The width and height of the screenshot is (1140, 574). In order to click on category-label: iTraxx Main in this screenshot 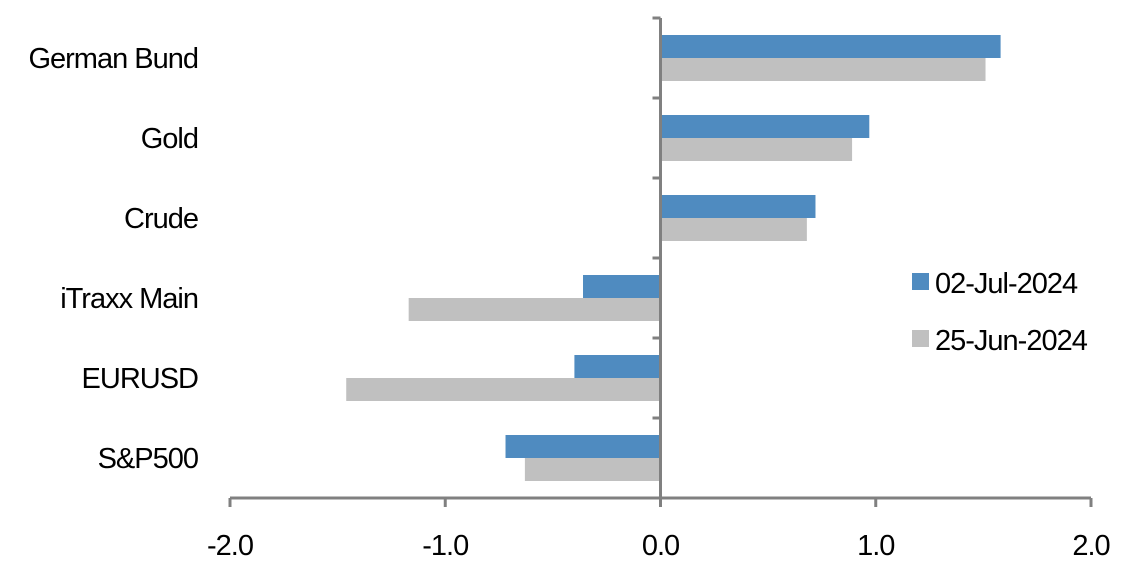, I will do `click(129, 299)`.